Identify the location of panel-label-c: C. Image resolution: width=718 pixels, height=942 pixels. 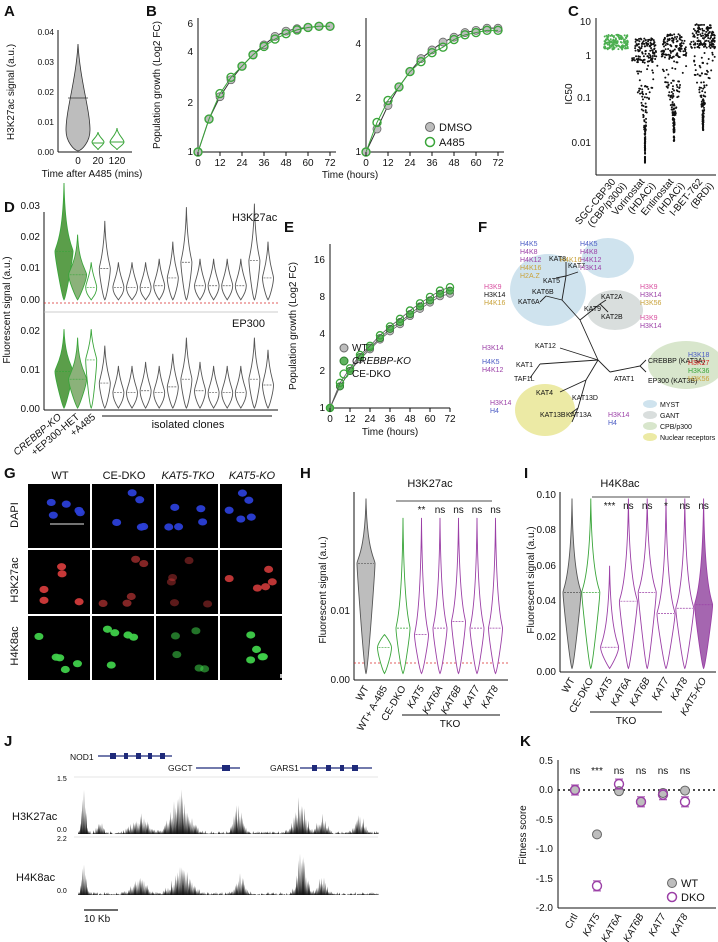
(573, 11).